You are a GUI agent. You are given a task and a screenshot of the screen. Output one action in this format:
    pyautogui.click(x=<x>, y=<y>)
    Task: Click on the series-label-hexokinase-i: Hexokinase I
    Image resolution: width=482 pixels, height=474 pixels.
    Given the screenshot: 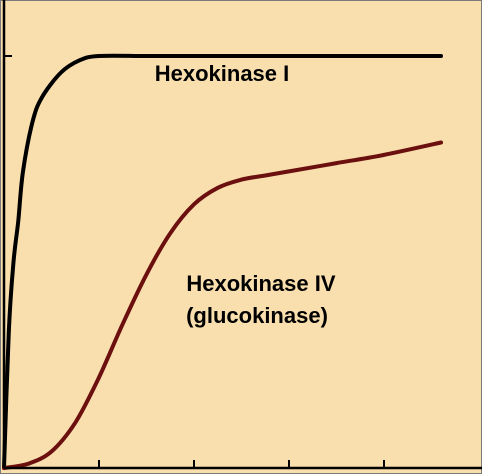 What is the action you would take?
    pyautogui.click(x=222, y=73)
    